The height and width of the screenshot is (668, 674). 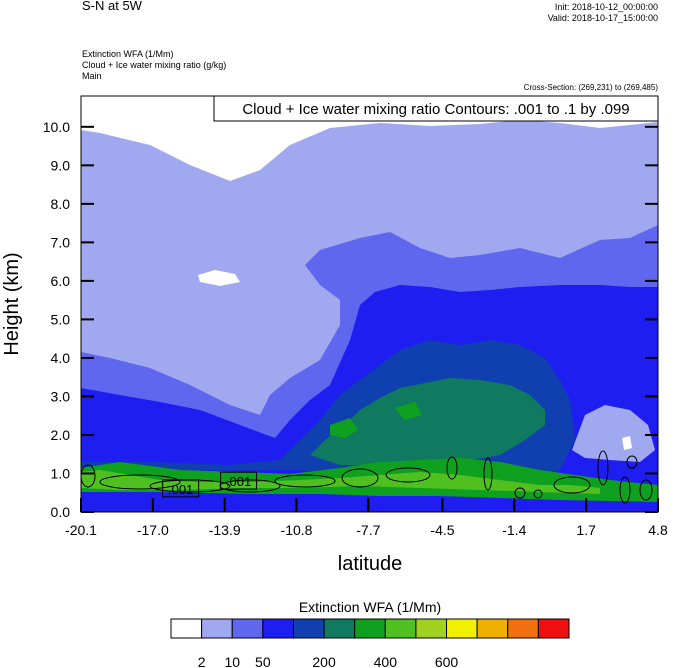 I want to click on contour-info-box, so click(x=436, y=108).